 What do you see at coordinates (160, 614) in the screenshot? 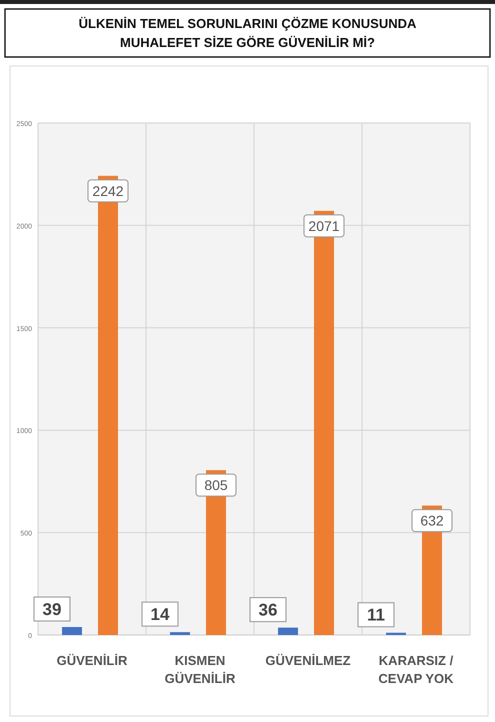
I see `data-label: 14` at bounding box center [160, 614].